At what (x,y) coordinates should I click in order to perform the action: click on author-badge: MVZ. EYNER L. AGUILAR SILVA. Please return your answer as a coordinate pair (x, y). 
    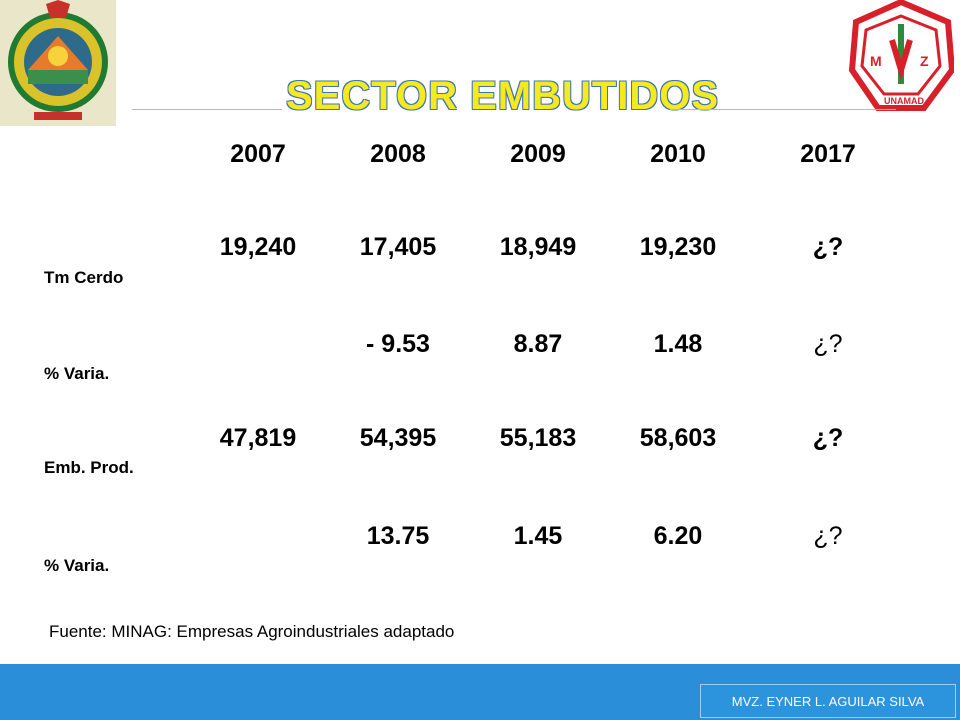
    Looking at the image, I should click on (828, 701).